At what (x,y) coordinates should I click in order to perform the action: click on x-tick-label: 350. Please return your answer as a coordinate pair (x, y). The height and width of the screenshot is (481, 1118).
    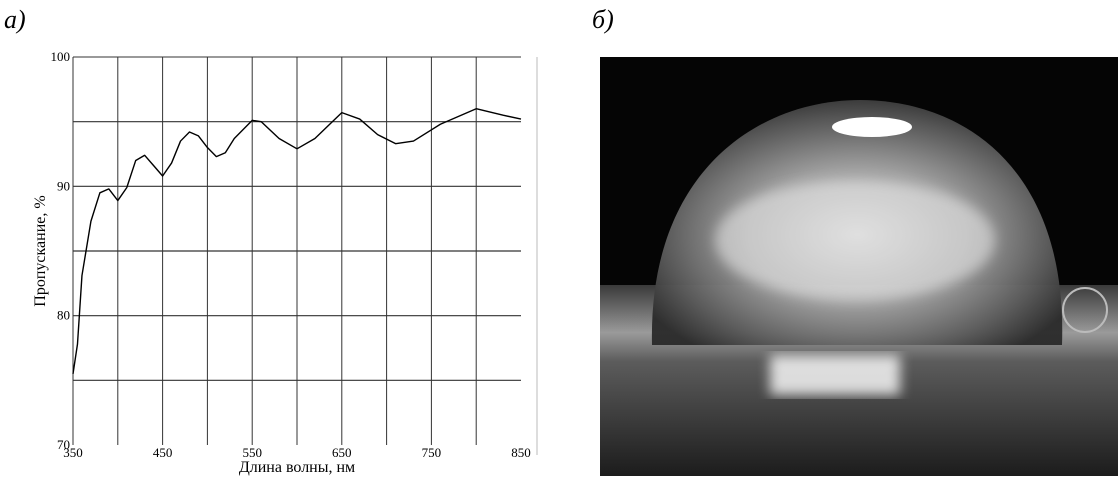
    Looking at the image, I should click on (73, 452).